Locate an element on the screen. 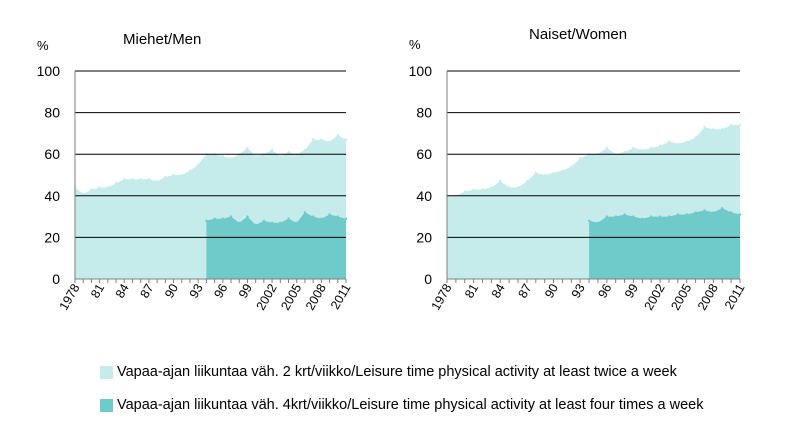 The width and height of the screenshot is (788, 434). x-tick-label: 90 is located at coordinates (171, 290).